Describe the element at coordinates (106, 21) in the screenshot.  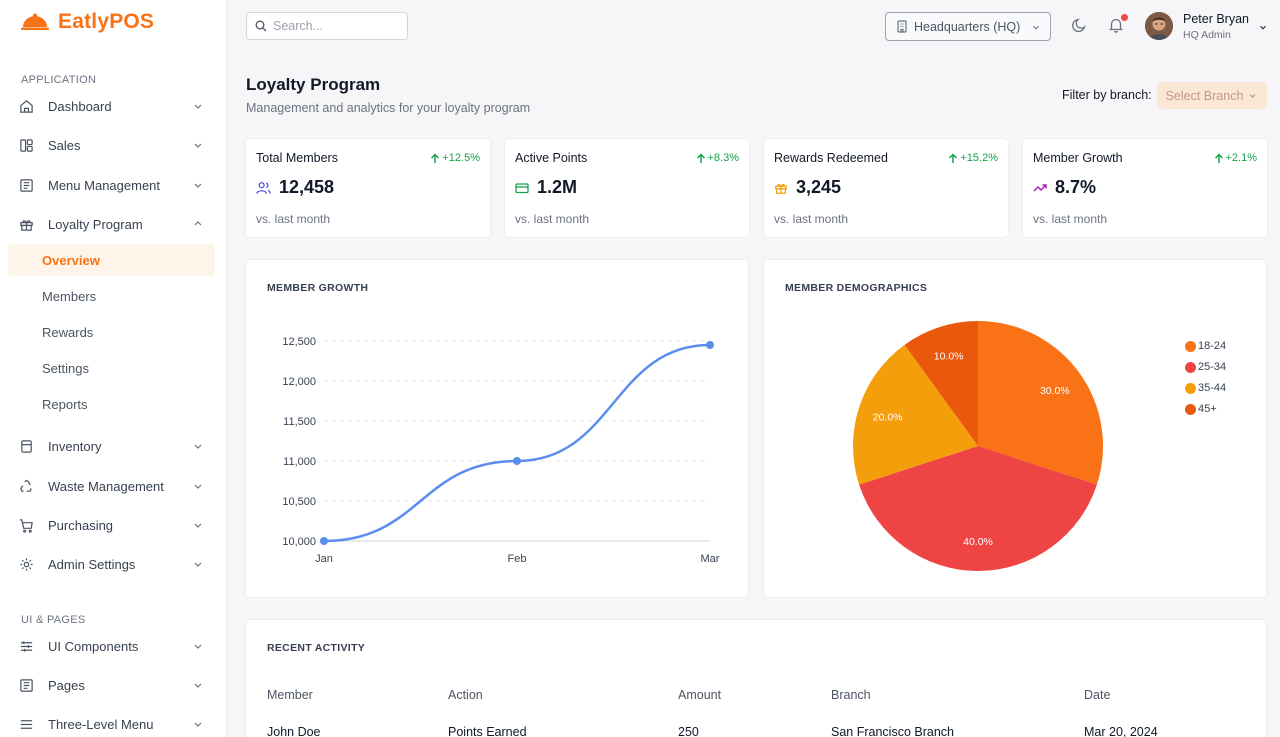
I see `brand-name: EatlyPOS` at that location.